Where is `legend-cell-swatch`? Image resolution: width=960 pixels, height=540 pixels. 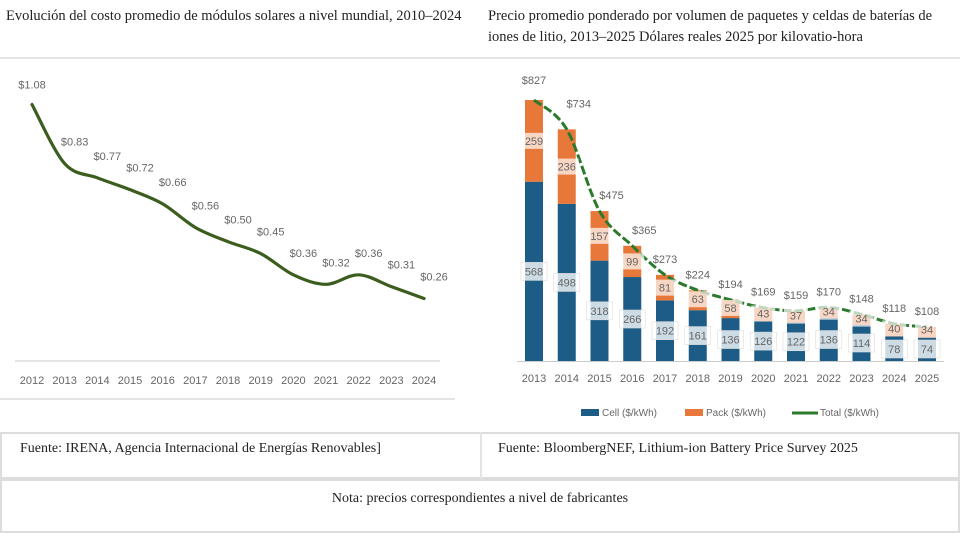 legend-cell-swatch is located at coordinates (590, 412).